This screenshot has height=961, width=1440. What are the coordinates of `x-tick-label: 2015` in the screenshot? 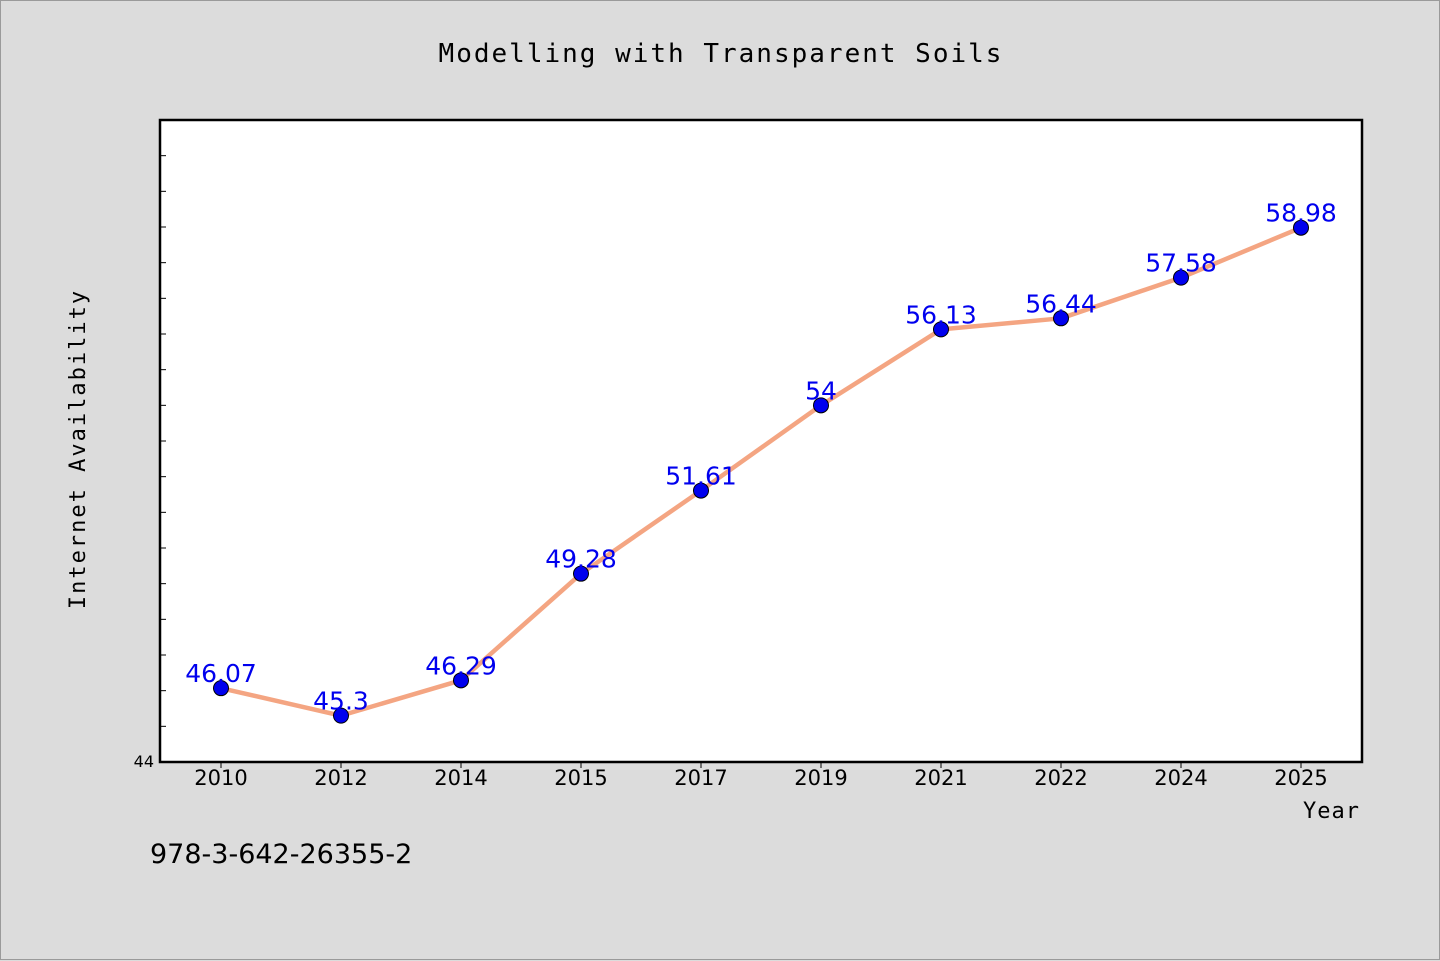 It's located at (580, 778).